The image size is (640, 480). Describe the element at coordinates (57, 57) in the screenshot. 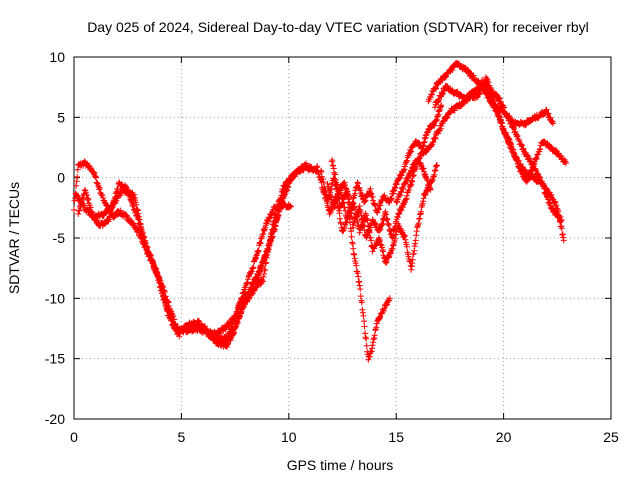

I see `y-tick-label: 10` at that location.